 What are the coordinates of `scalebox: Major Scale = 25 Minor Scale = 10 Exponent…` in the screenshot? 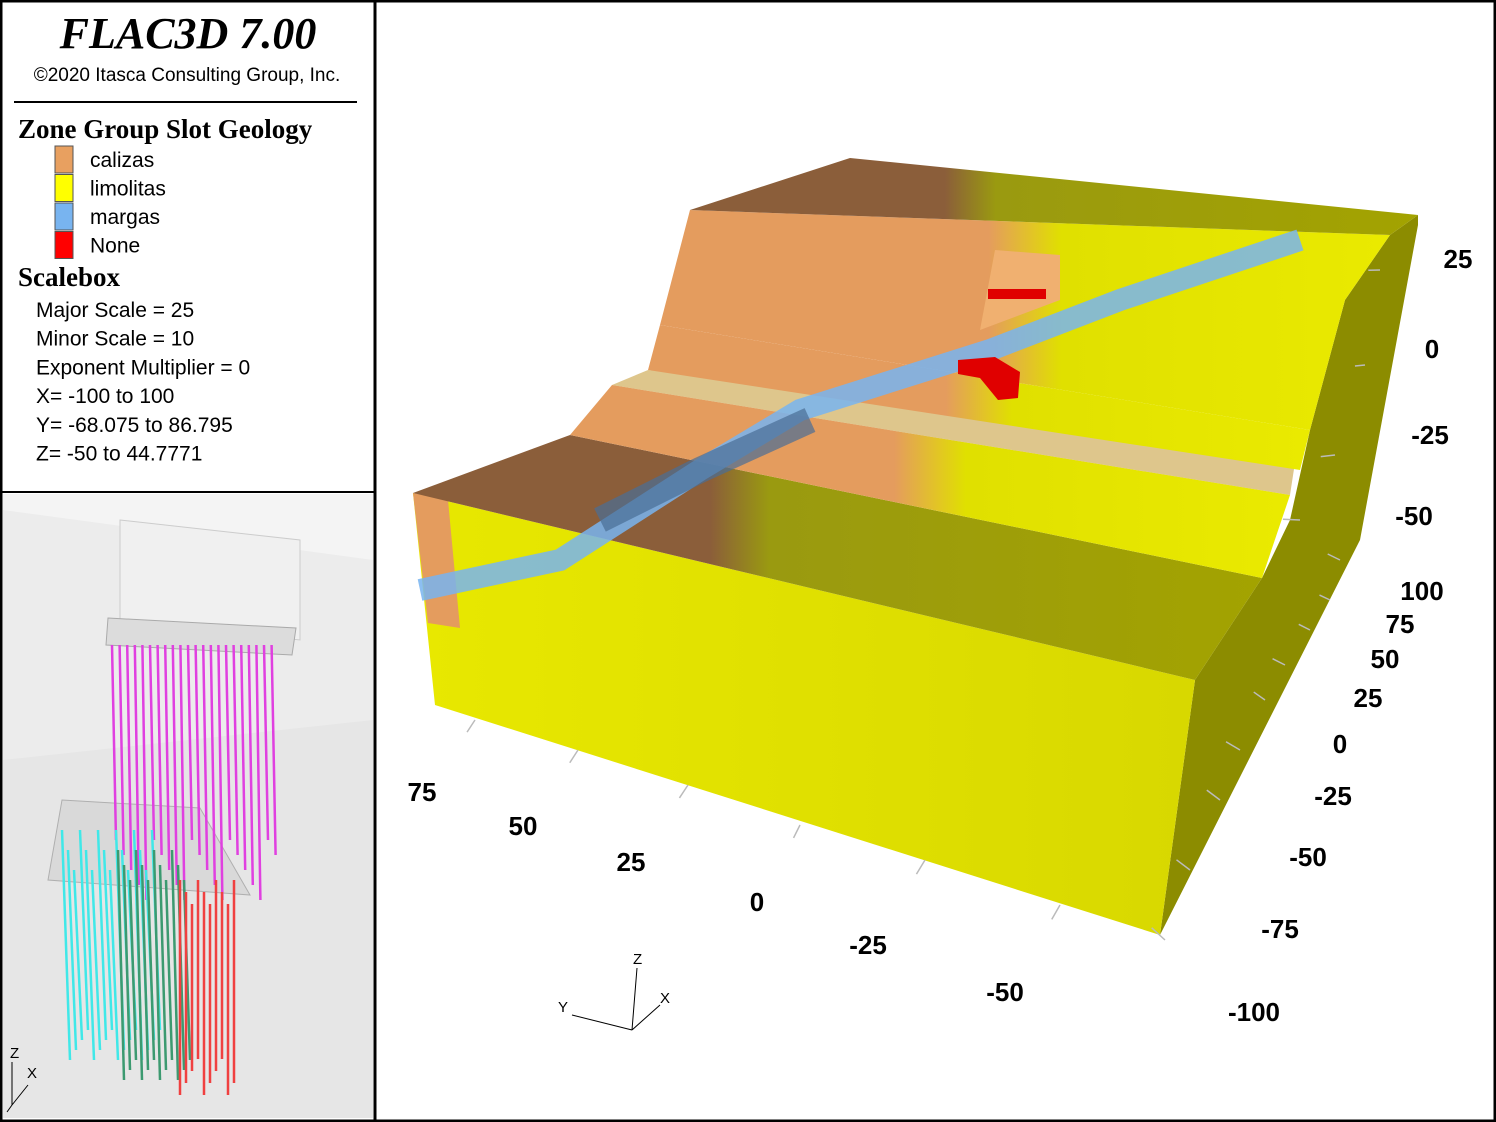 It's located at (143, 382).